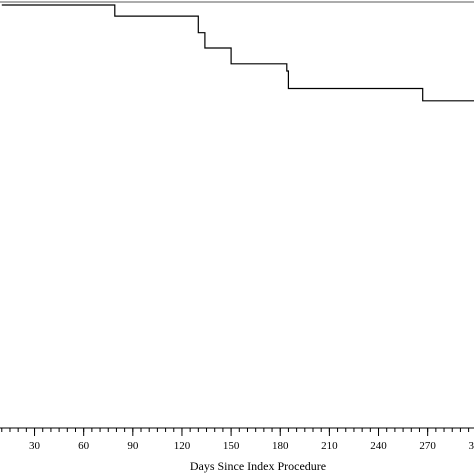  Describe the element at coordinates (280, 446) in the screenshot. I see `x-tick-label: 180` at that location.